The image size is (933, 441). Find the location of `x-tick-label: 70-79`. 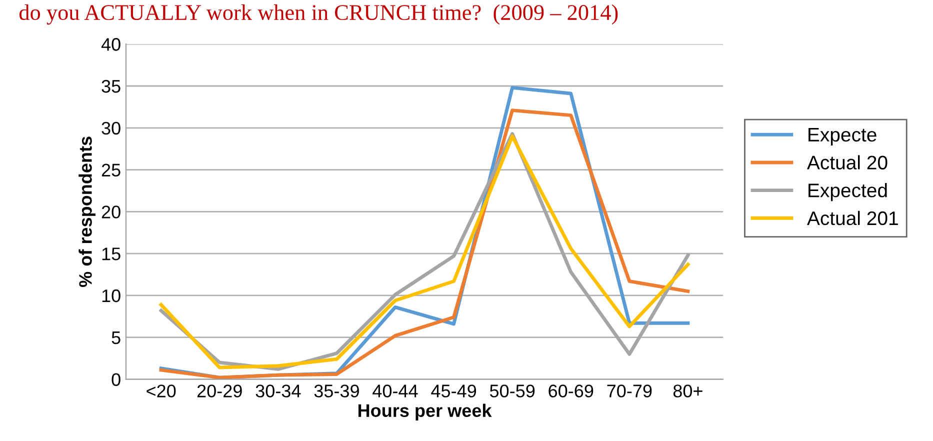

x-tick-label: 70-79 is located at coordinates (629, 391).